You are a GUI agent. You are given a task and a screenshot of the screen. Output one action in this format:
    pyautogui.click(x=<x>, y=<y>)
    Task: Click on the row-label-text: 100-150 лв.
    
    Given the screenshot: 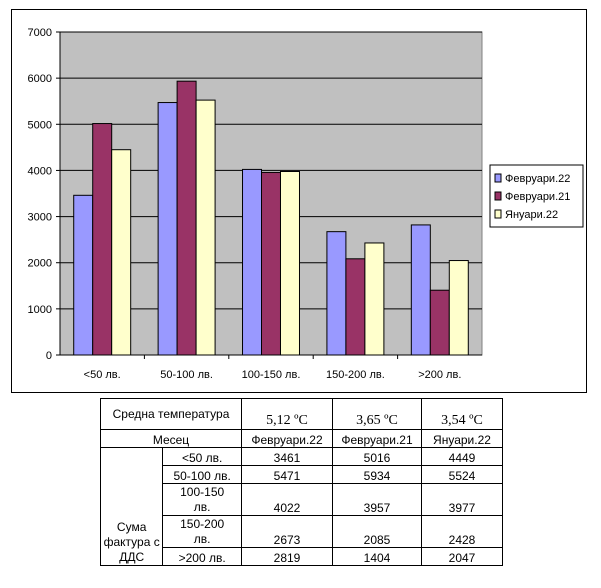 What is the action you would take?
    pyautogui.click(x=202, y=499)
    